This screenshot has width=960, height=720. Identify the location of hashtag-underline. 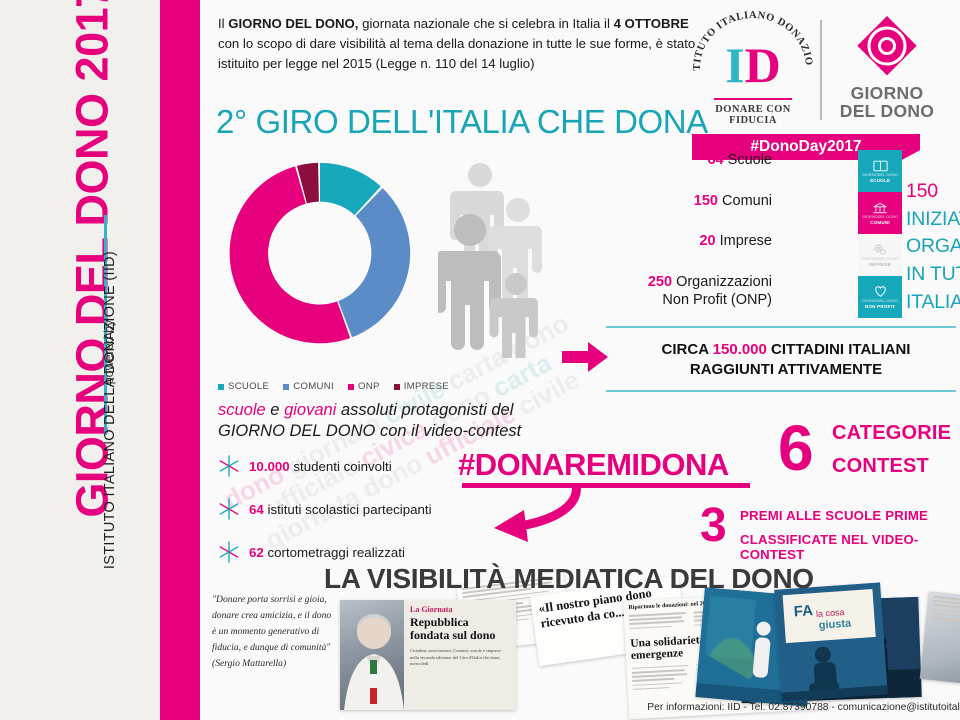
(606, 485).